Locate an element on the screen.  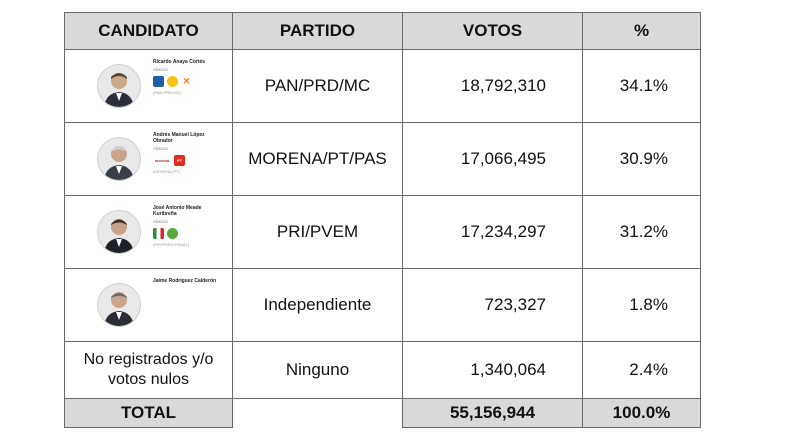
party-caption: (PAN-PRD-MC) is located at coordinates (167, 92).